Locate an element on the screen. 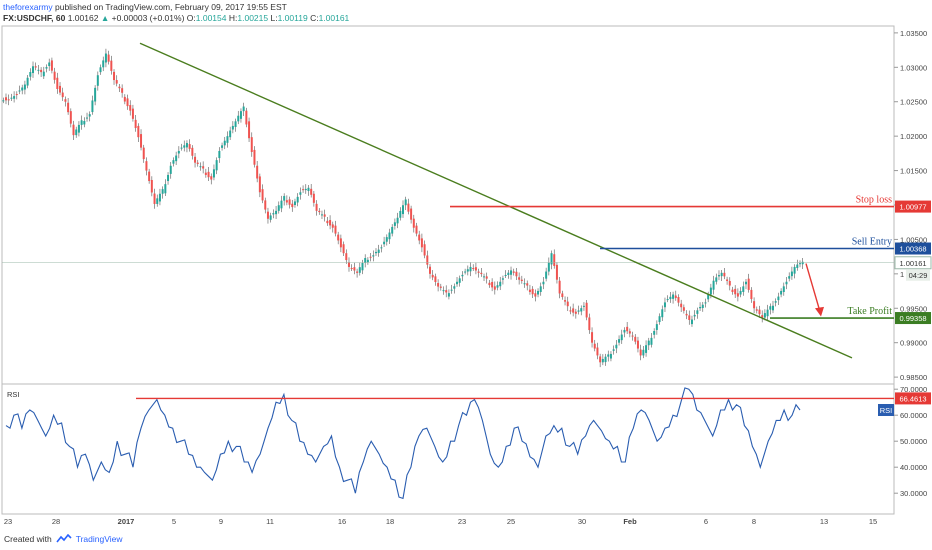 The width and height of the screenshot is (932, 550). rsi-pane-title: RSI is located at coordinates (13, 394).